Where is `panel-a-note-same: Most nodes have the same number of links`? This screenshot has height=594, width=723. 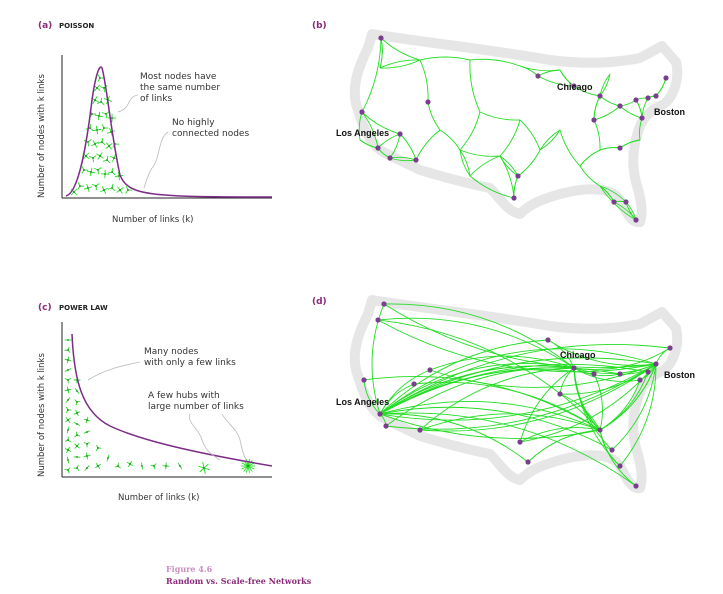
panel-a-note-same: Most nodes have the same number of links is located at coordinates (181, 88).